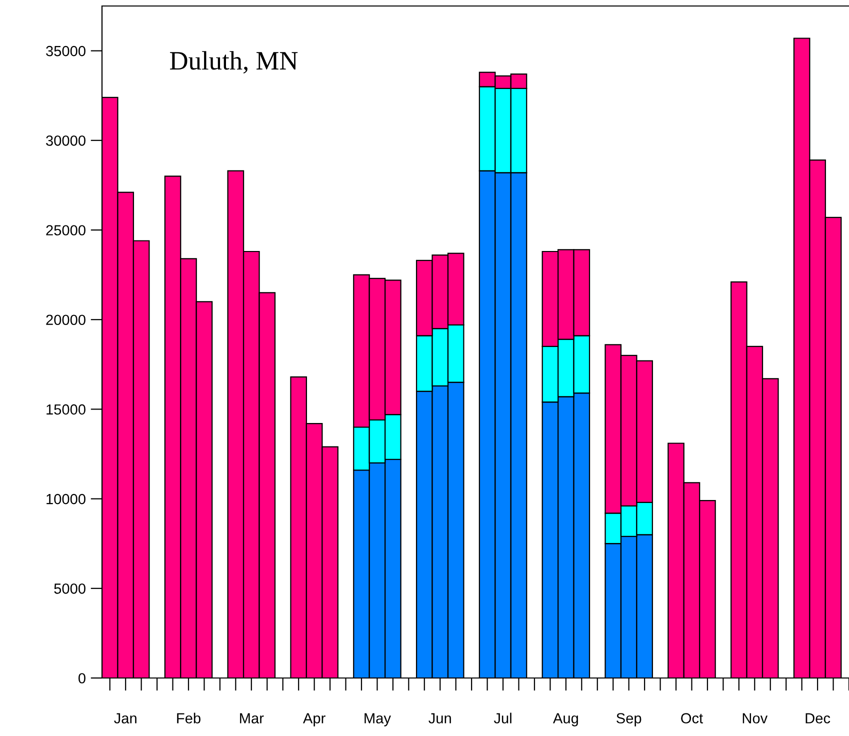  Describe the element at coordinates (314, 719) in the screenshot. I see `x-tick-label: Apr` at that location.